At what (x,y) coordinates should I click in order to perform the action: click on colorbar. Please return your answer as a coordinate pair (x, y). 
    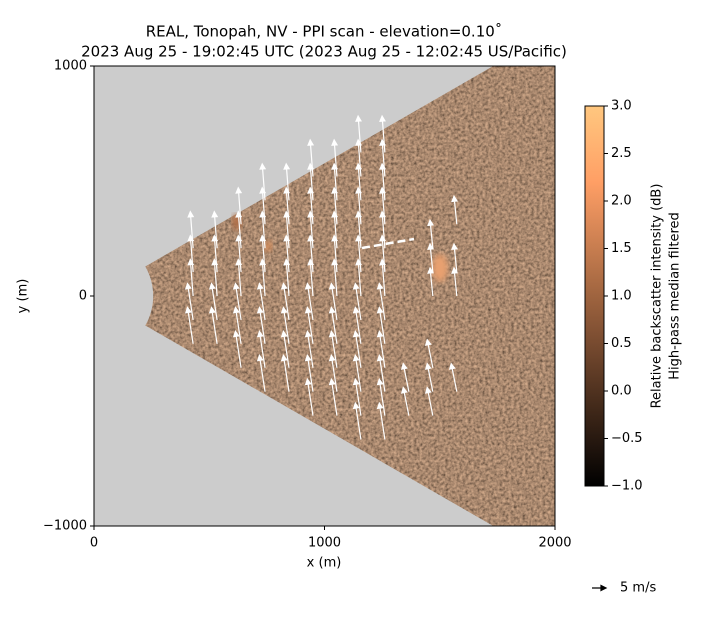
    Looking at the image, I should click on (594, 296).